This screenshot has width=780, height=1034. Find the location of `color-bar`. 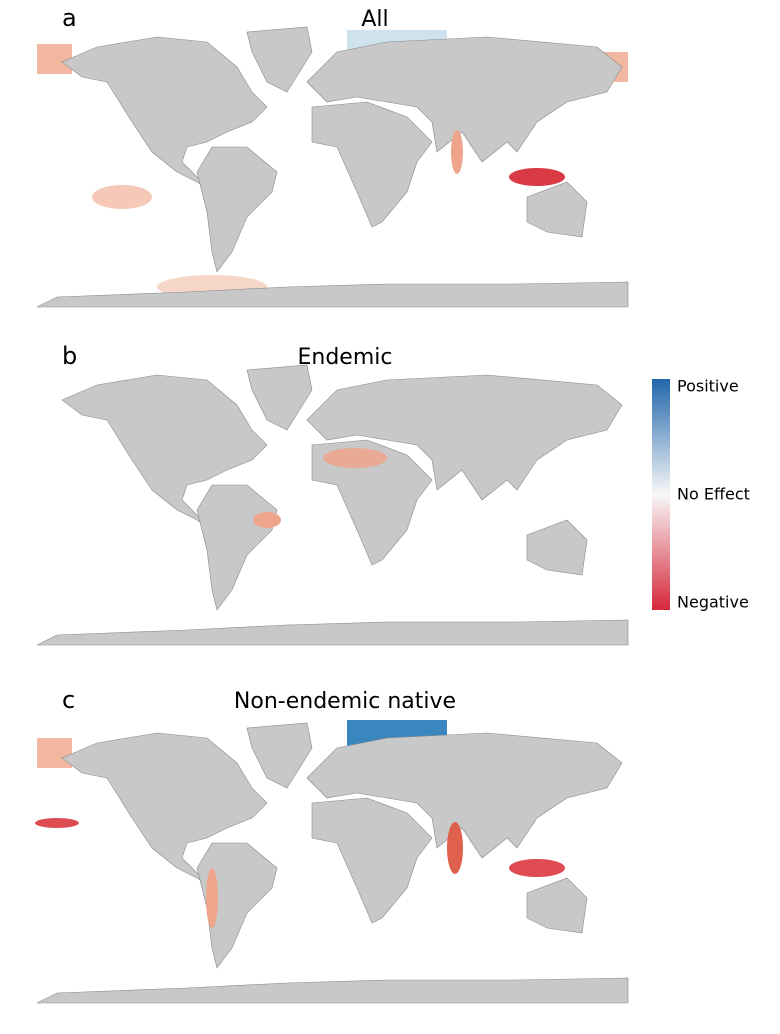

color-bar is located at coordinates (661, 494).